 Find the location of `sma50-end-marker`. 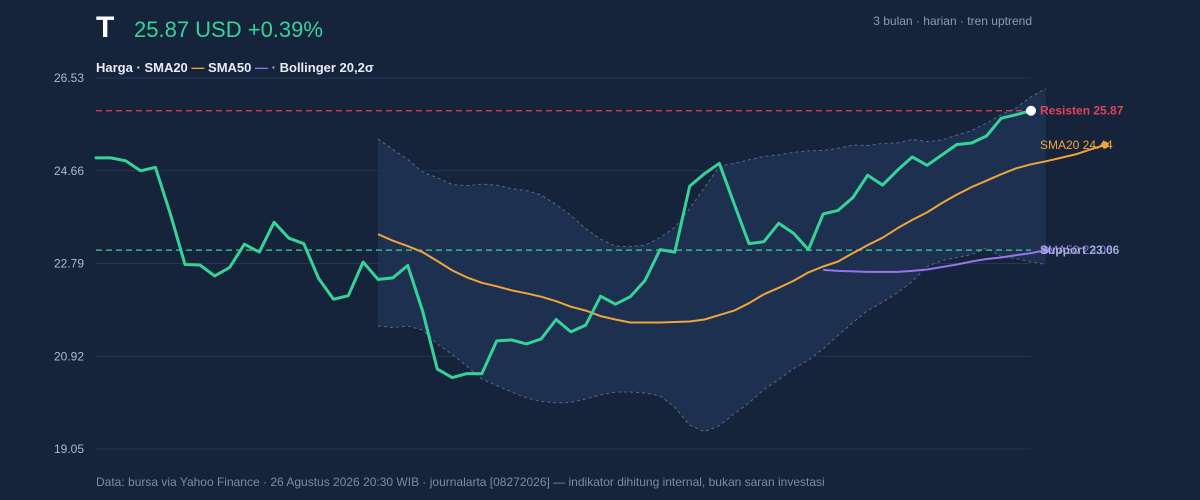

sma50-end-marker is located at coordinates (1046, 250).